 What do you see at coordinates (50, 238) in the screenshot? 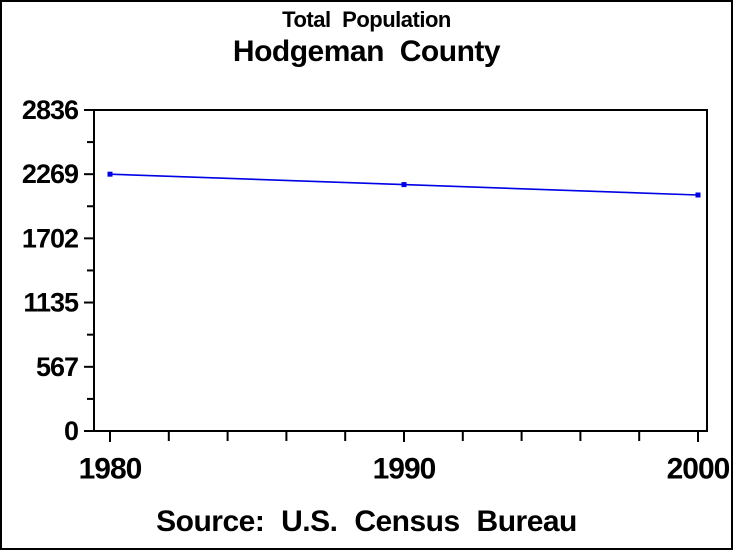
I see `y-axis-tick-label: 1702` at bounding box center [50, 238].